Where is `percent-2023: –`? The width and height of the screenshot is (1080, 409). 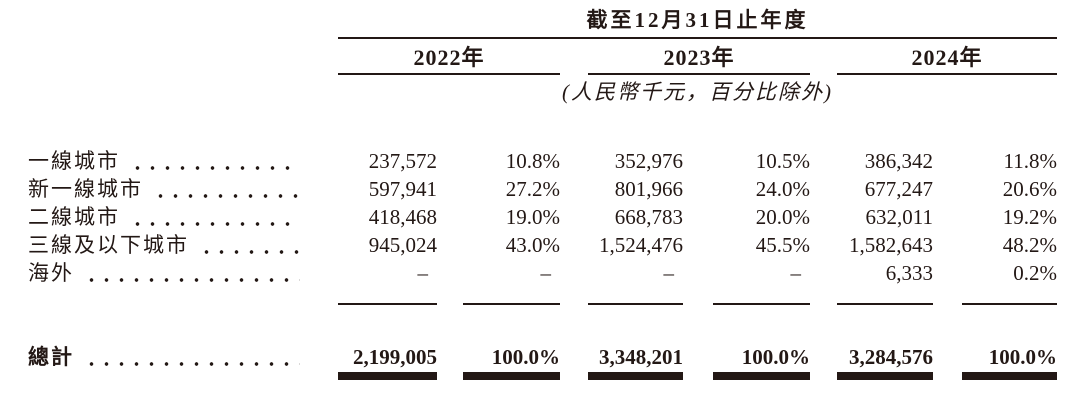 percent-2023: – is located at coordinates (796, 273).